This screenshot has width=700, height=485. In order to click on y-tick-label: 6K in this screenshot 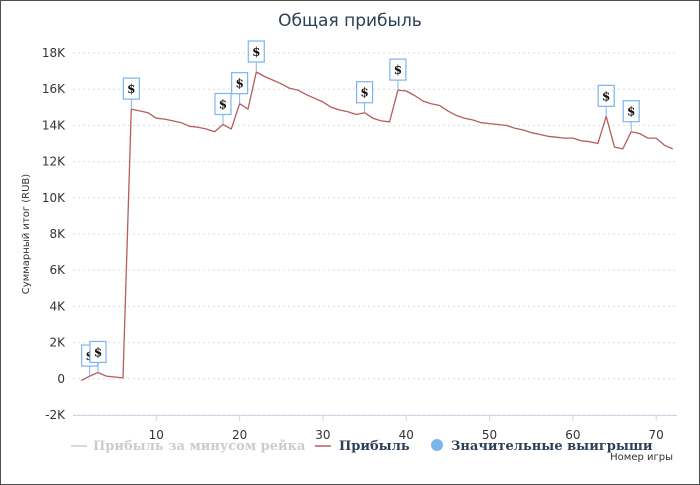, I will do `click(57, 270)`.